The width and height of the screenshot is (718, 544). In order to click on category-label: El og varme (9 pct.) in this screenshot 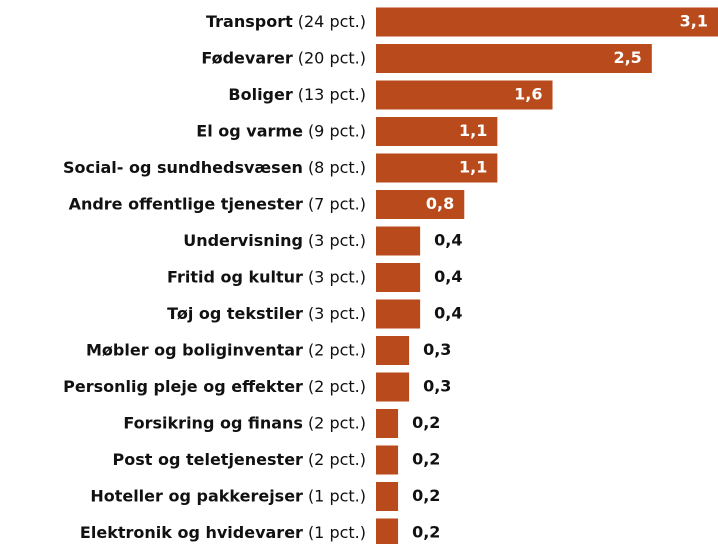, I will do `click(281, 130)`.